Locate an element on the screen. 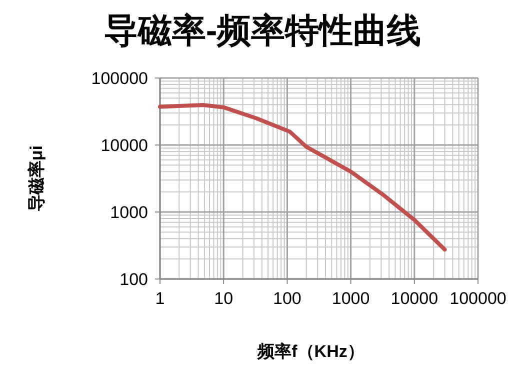  y-axis-title: 导磁率μi is located at coordinates (36, 178).